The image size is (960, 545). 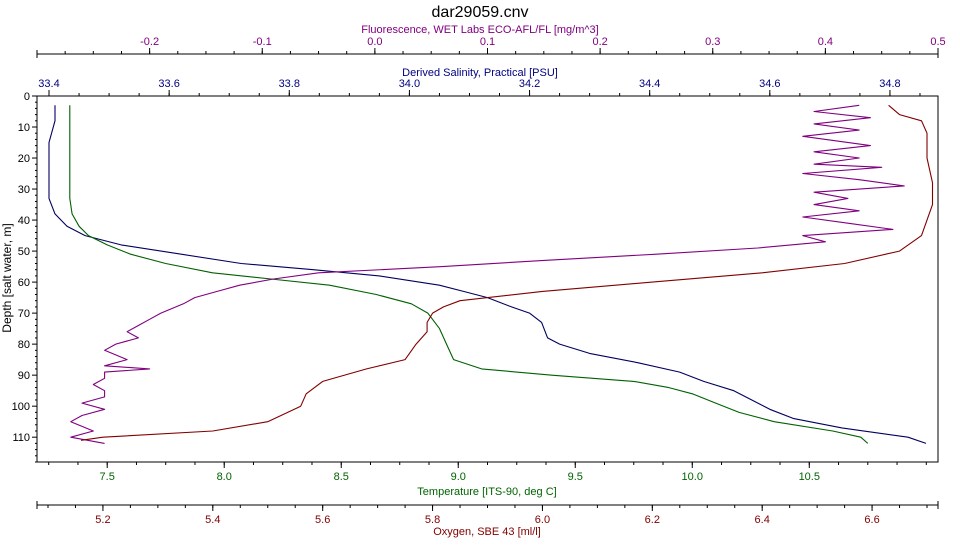 What do you see at coordinates (432, 520) in the screenshot?
I see `oxy-tick-label: 5.8` at bounding box center [432, 520].